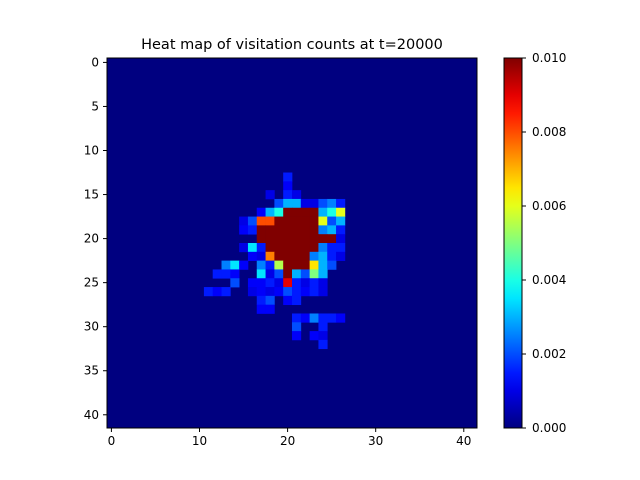  Describe the element at coordinates (549, 280) in the screenshot. I see `colorbar-tick-label: 0.004` at that location.